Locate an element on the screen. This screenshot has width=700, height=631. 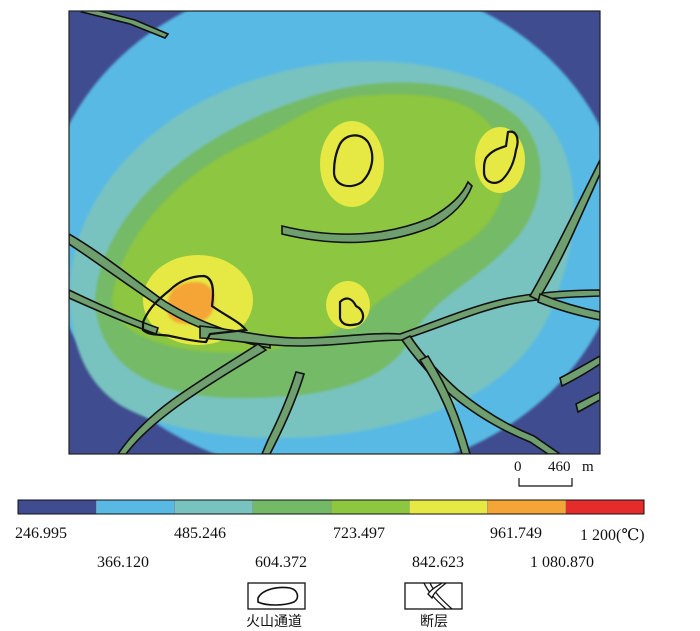
temperature-colorbar is located at coordinates (331, 507).